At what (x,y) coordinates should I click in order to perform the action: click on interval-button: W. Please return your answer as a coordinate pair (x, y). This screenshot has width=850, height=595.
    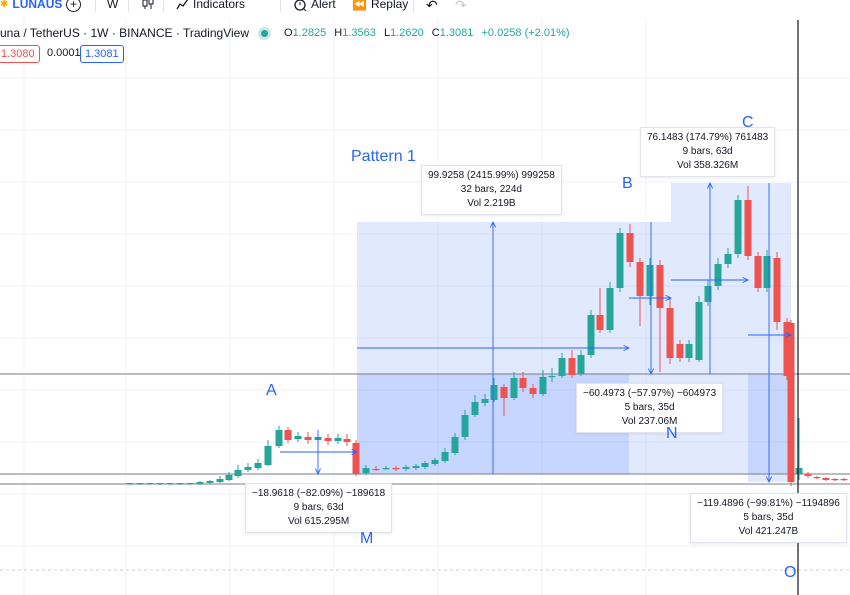
    Looking at the image, I should click on (112, 5).